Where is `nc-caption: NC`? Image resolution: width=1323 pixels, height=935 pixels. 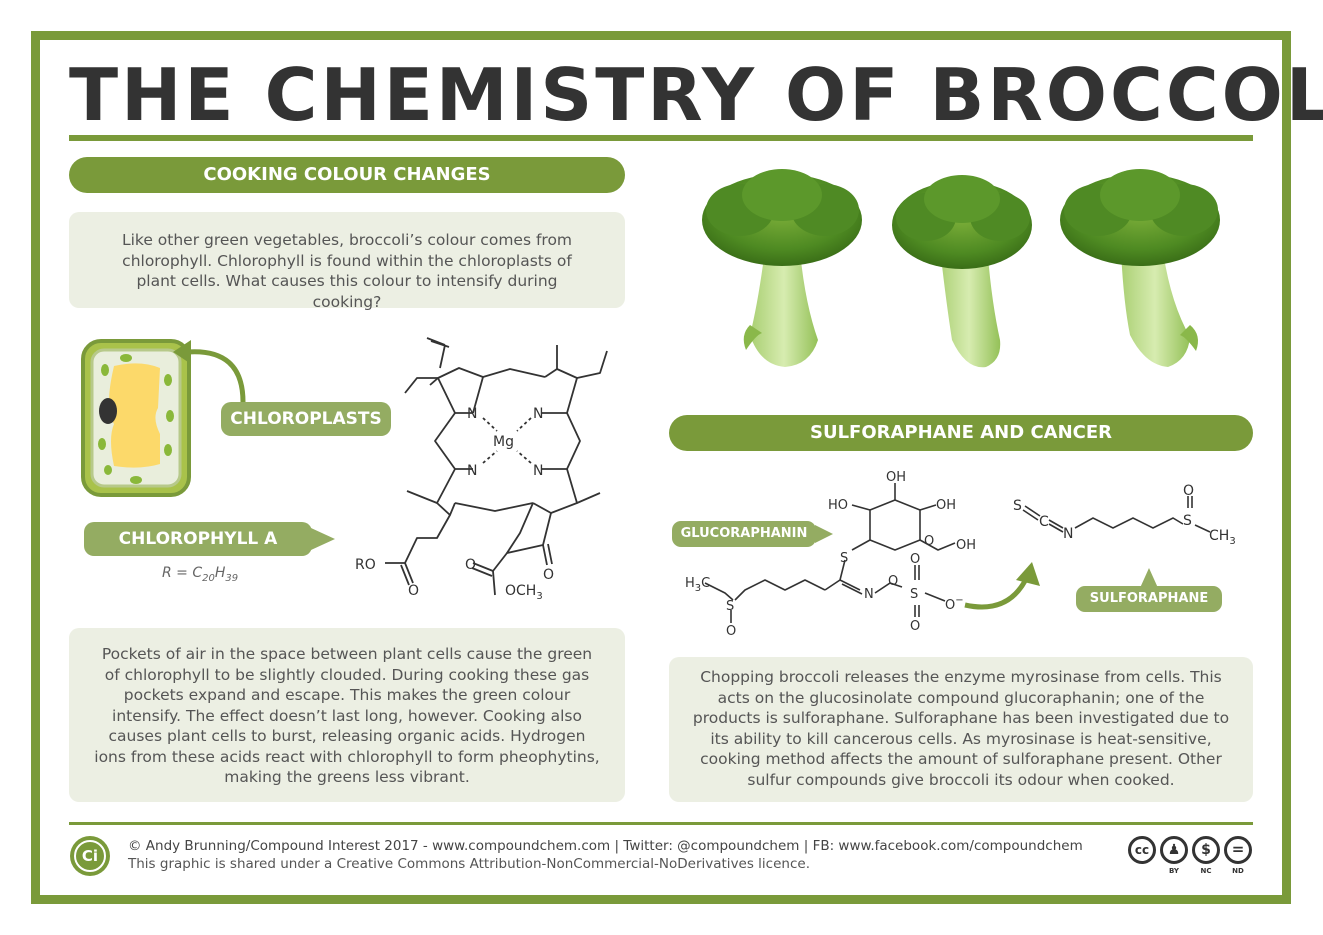
nc-caption: NC is located at coordinates (1206, 871).